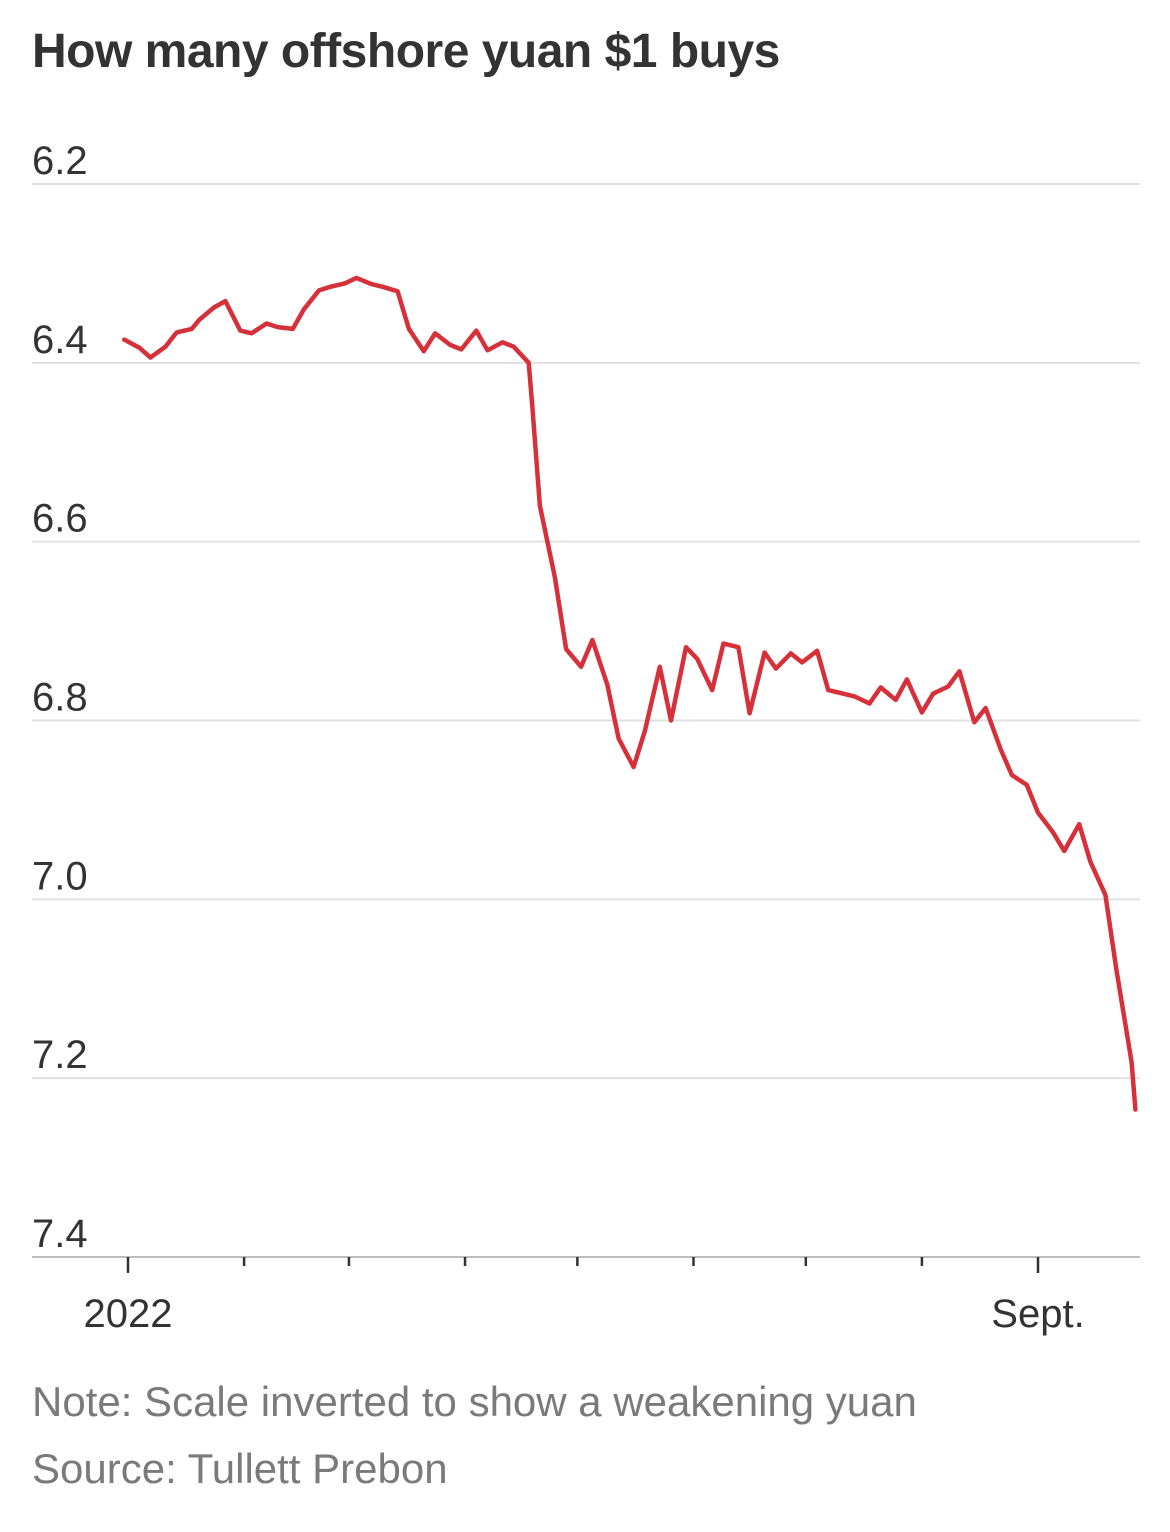 This screenshot has height=1532, width=1170. Describe the element at coordinates (60, 161) in the screenshot. I see `y-tick-label: 6.2` at that location.